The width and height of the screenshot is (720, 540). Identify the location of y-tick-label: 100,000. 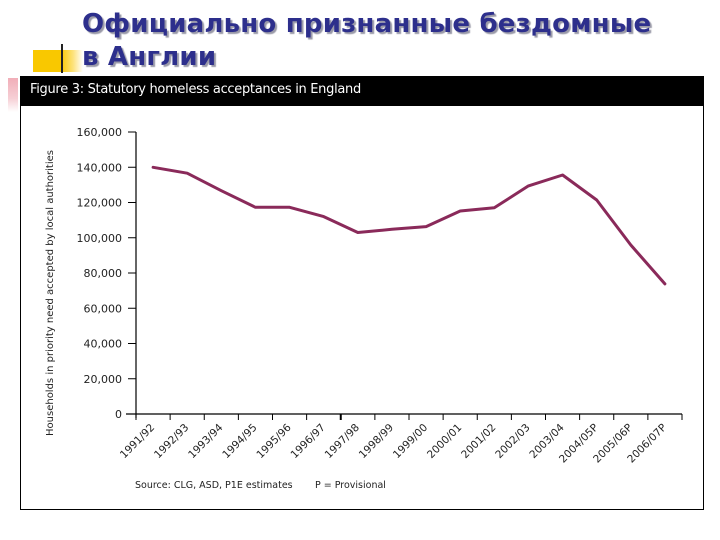
(100, 238).